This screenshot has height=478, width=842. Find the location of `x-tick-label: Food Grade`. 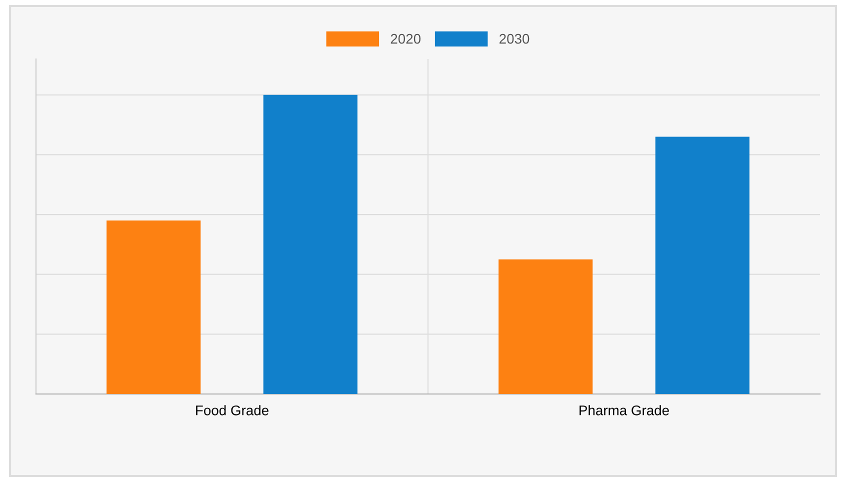

x-tick-label: Food Grade is located at coordinates (232, 410).